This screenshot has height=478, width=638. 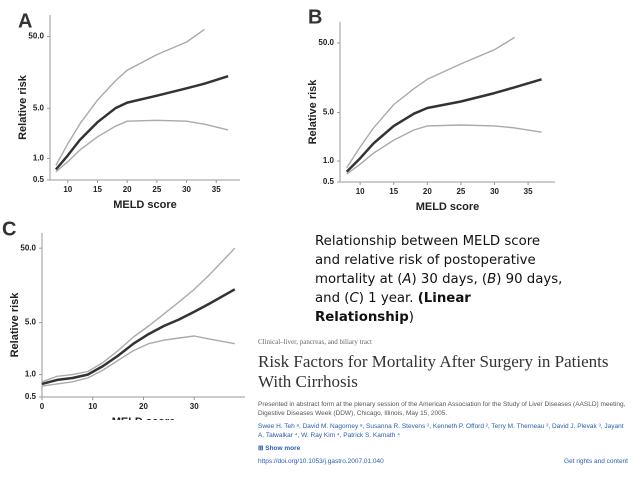 I want to click on caption-text: B, so click(x=492, y=279).